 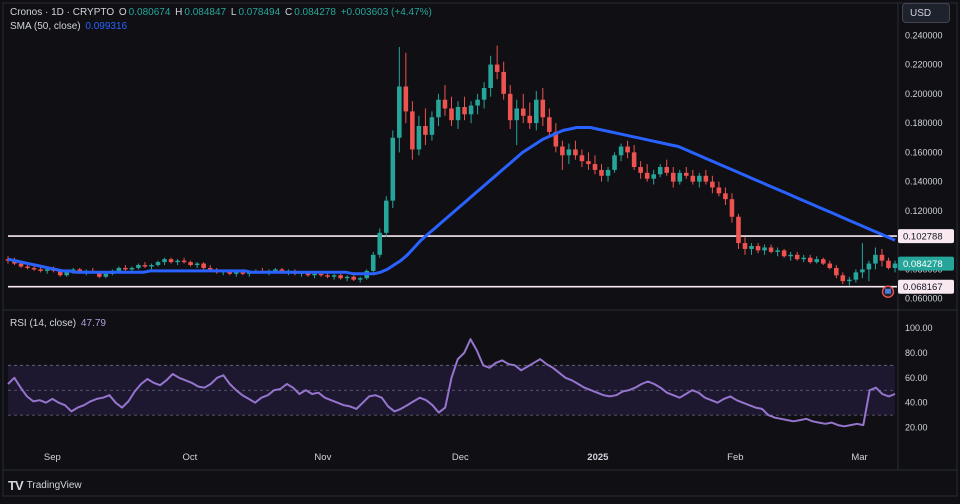 What do you see at coordinates (916, 428) in the screenshot?
I see `rsi-tick-label: 20.00` at bounding box center [916, 428].